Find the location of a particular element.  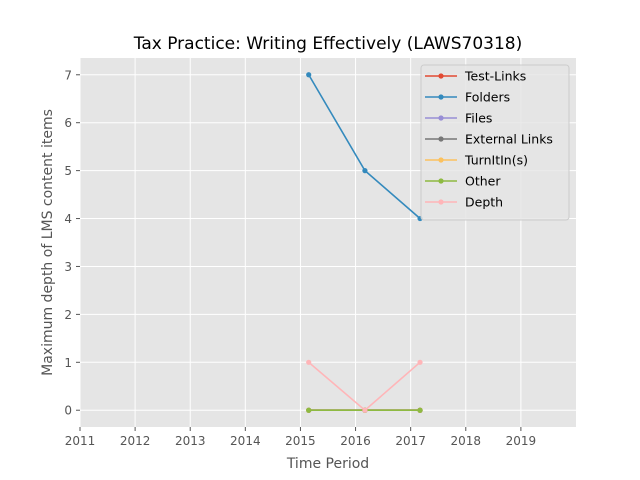

x-tick-label: 2013 is located at coordinates (190, 441).